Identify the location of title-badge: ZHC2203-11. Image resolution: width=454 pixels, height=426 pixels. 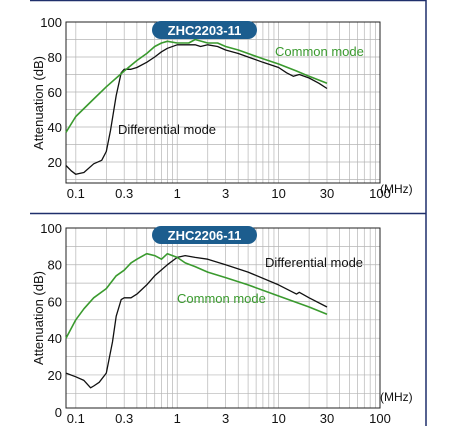
(204, 30).